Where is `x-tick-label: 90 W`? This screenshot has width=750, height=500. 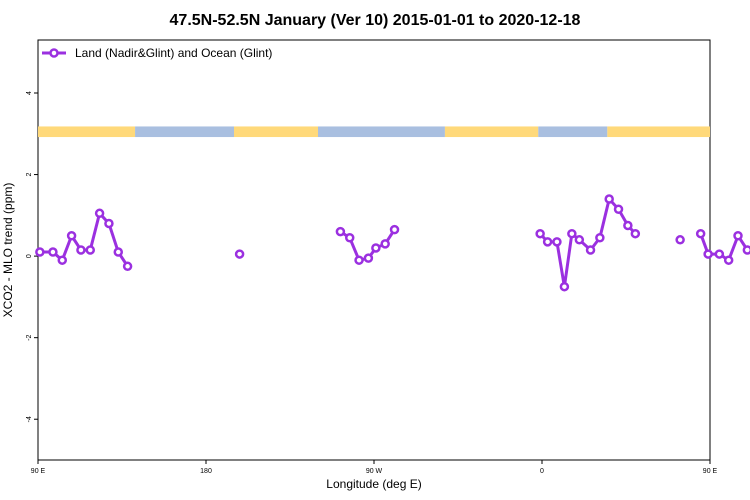
x-tick-label: 90 W is located at coordinates (374, 471).